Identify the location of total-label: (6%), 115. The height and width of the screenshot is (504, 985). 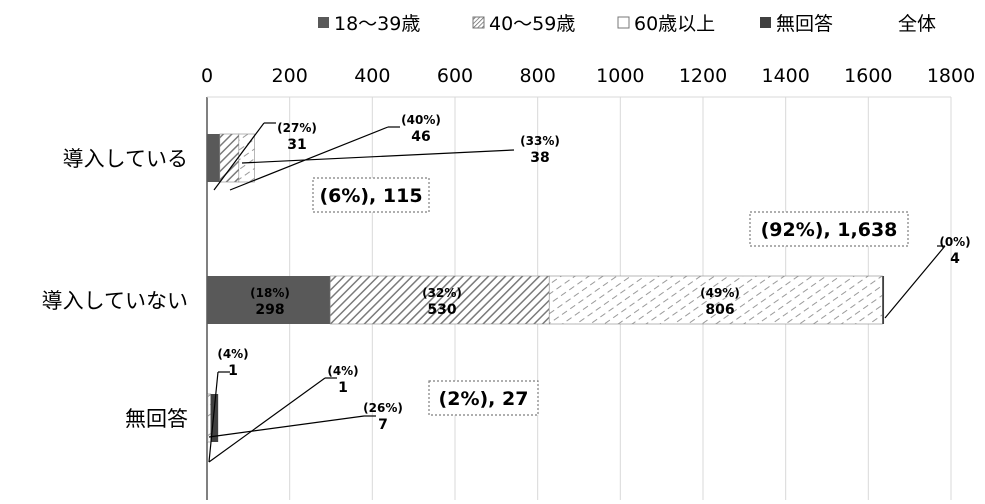
(370, 196).